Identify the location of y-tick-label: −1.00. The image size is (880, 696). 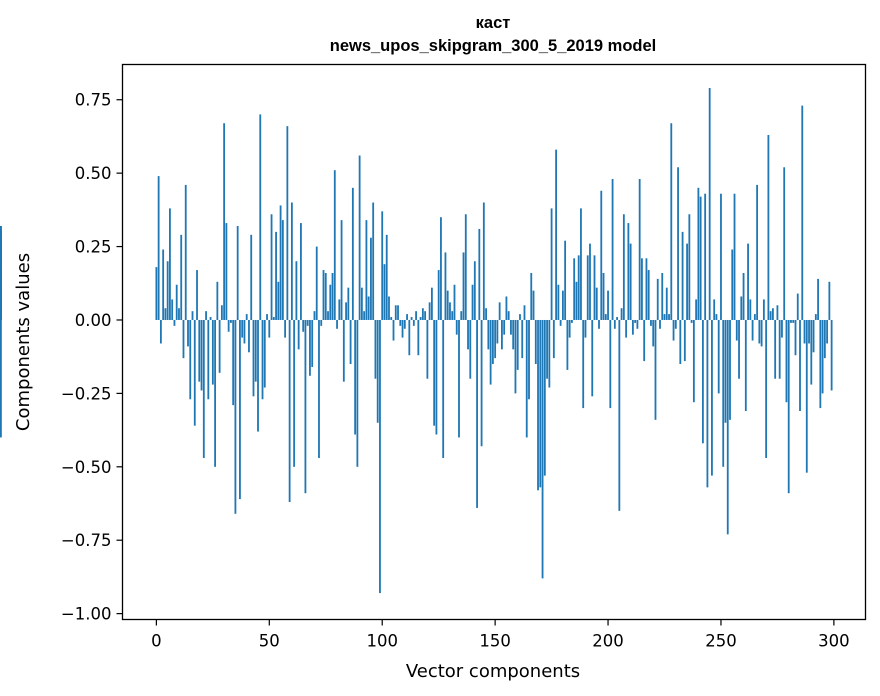
(86, 614).